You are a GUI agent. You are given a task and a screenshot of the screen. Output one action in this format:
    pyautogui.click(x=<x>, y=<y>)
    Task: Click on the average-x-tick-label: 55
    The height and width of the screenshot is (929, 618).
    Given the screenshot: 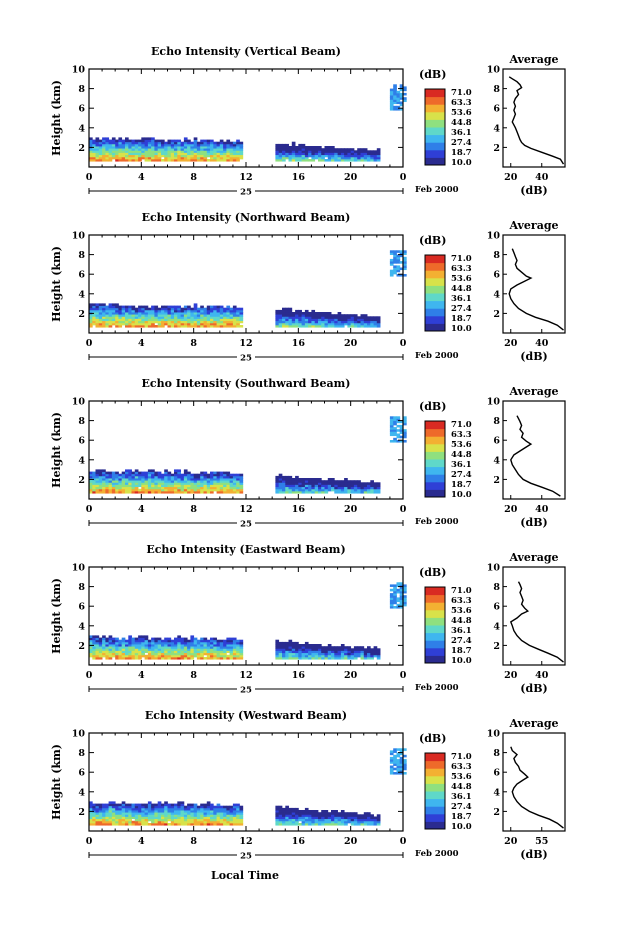 What is the action you would take?
    pyautogui.click(x=541, y=841)
    